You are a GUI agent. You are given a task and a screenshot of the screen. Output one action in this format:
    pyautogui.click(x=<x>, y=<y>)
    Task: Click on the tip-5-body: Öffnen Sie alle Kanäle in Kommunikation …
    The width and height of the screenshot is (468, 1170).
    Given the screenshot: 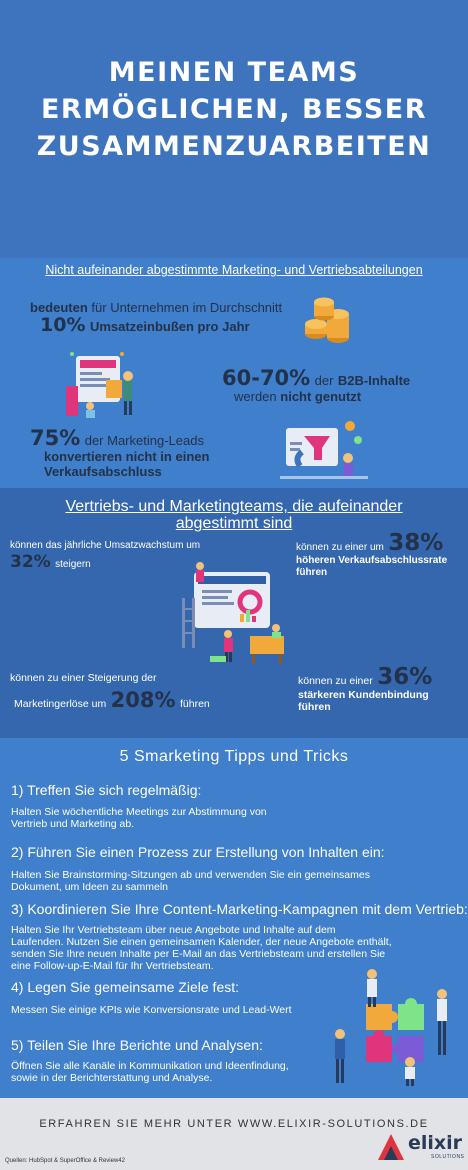 What is the action you would take?
    pyautogui.click(x=150, y=1072)
    